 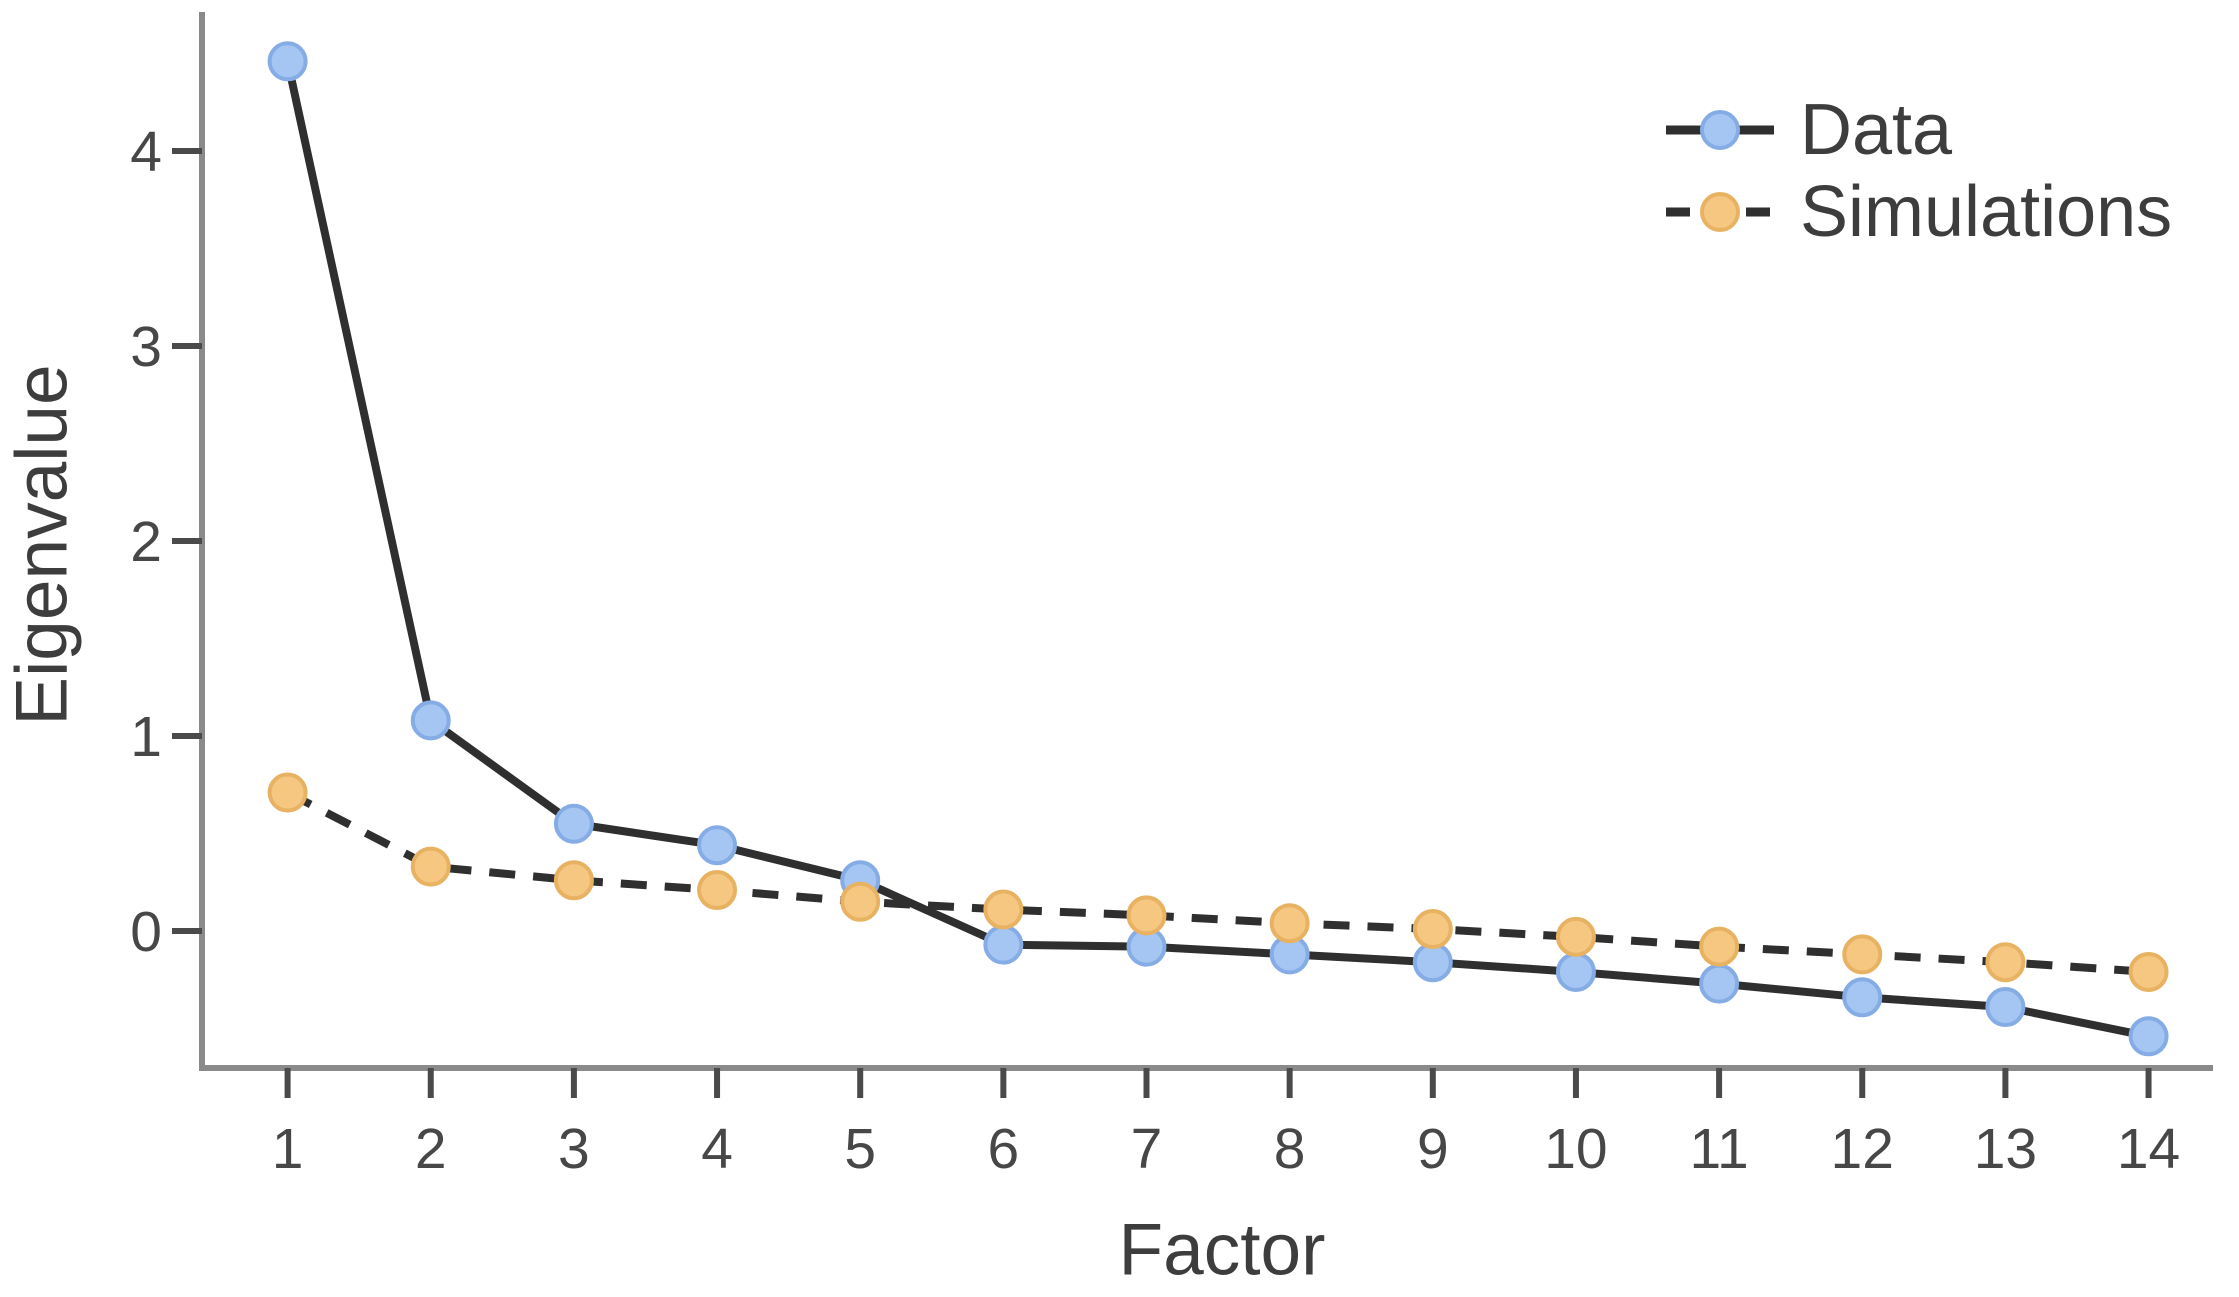 What do you see at coordinates (146, 542) in the screenshot?
I see `y-tick-label: 2` at bounding box center [146, 542].